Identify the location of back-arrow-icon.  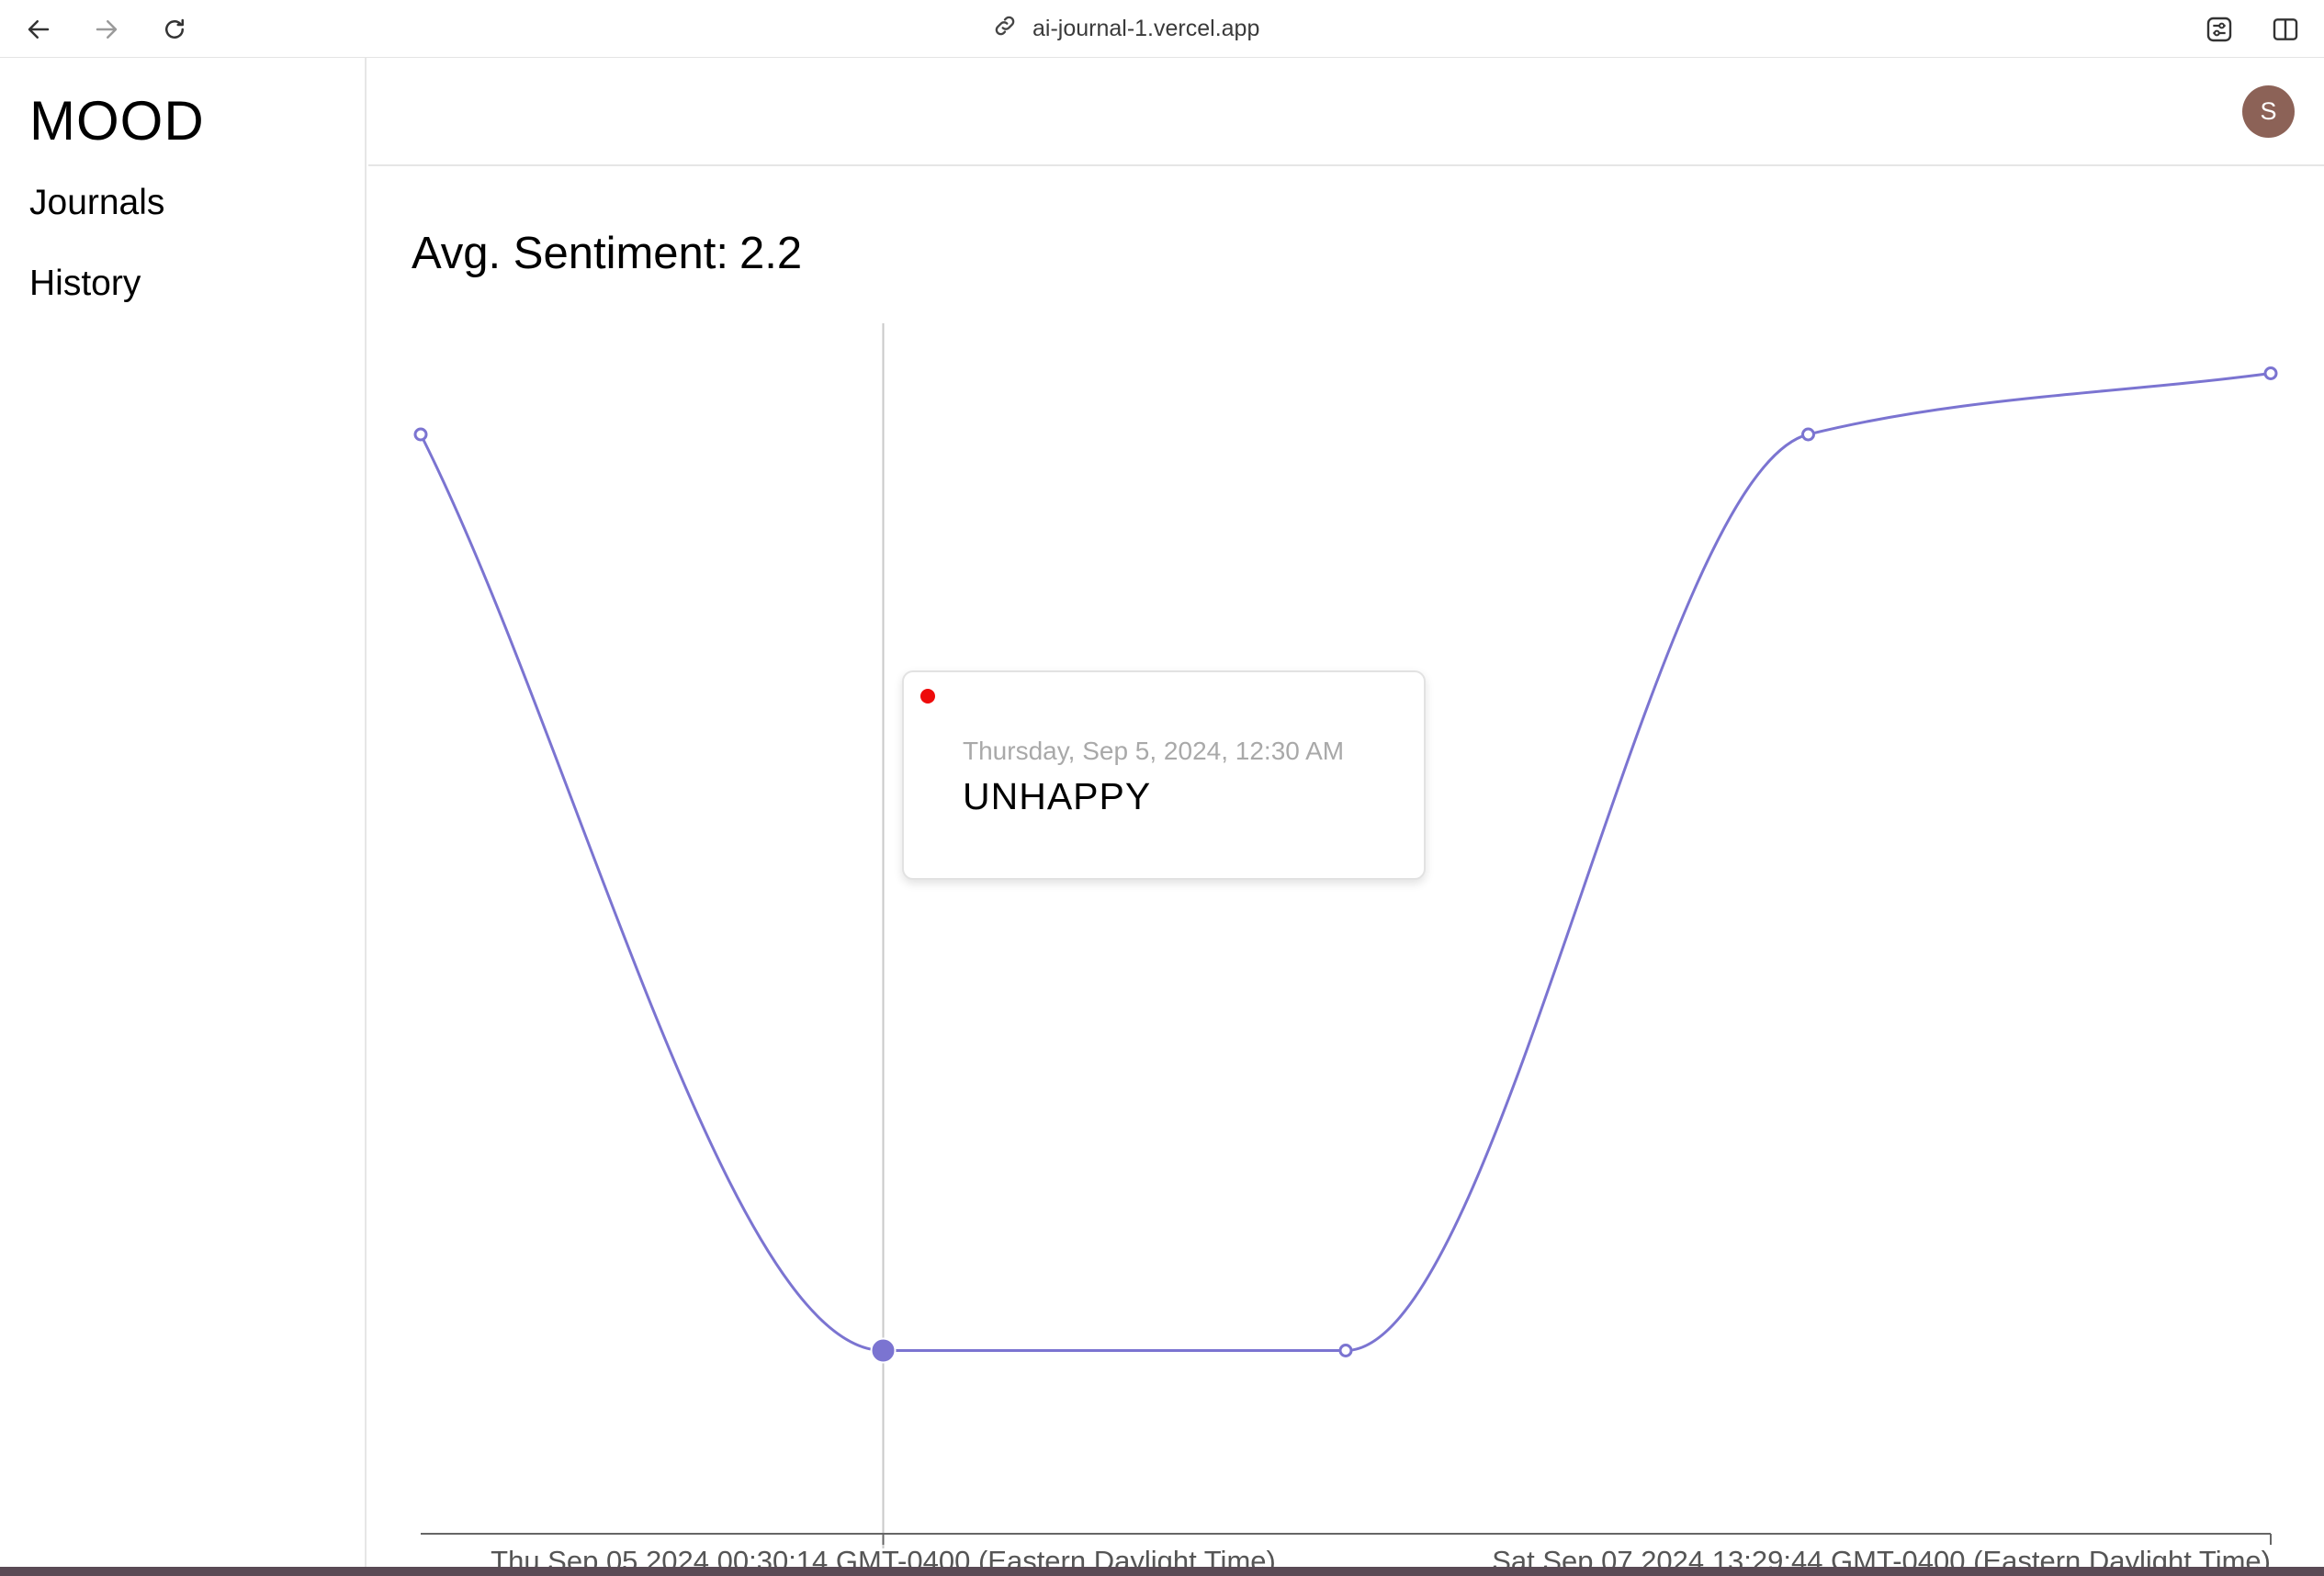
(38, 29).